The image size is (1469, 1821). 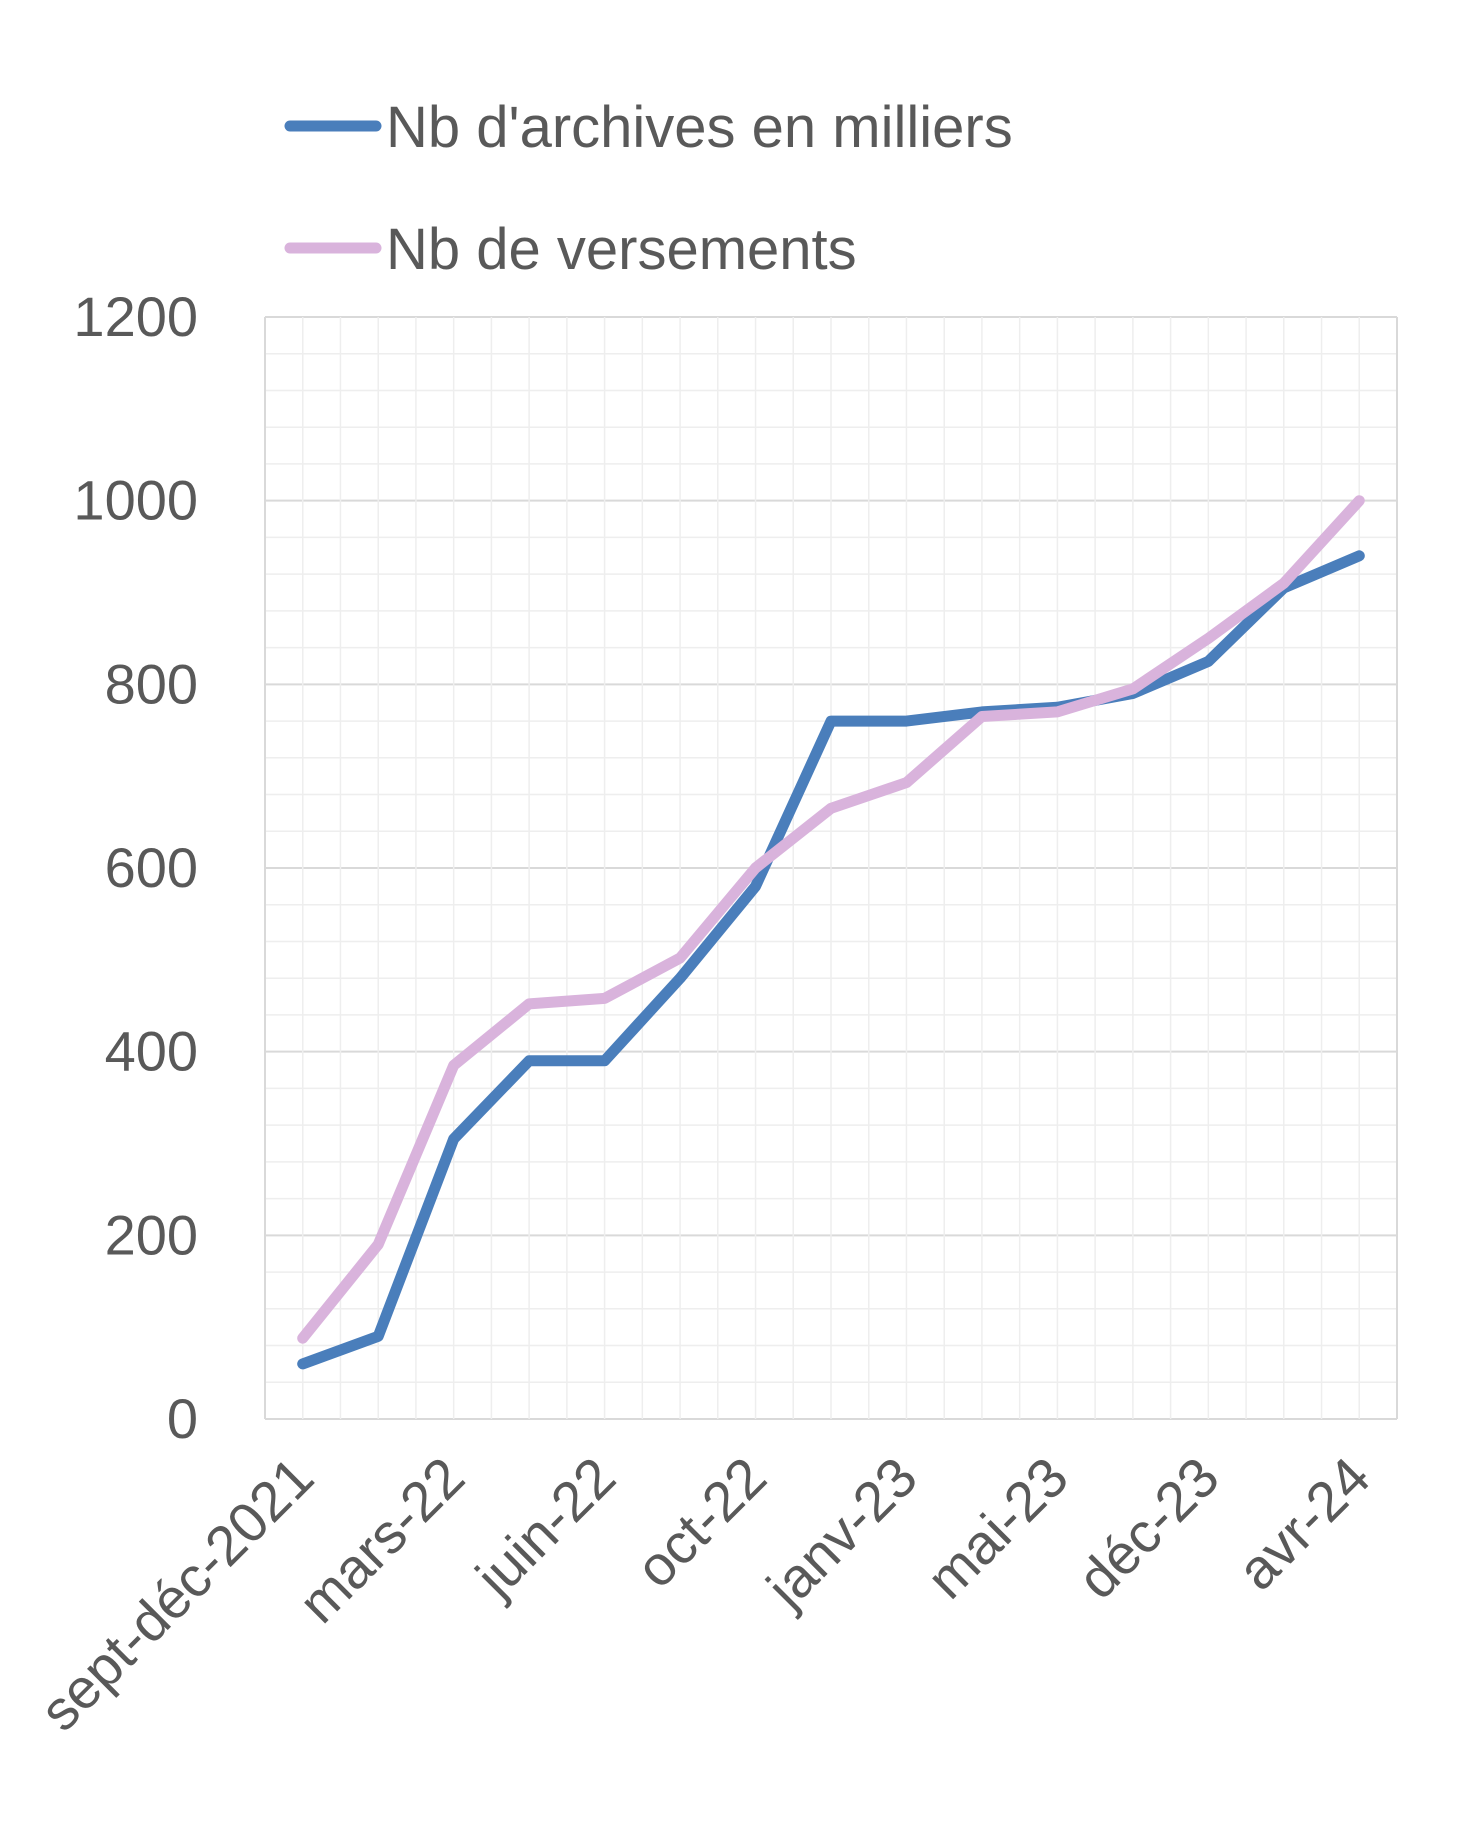 What do you see at coordinates (997, 1528) in the screenshot?
I see `x-tick-label: mai-23` at bounding box center [997, 1528].